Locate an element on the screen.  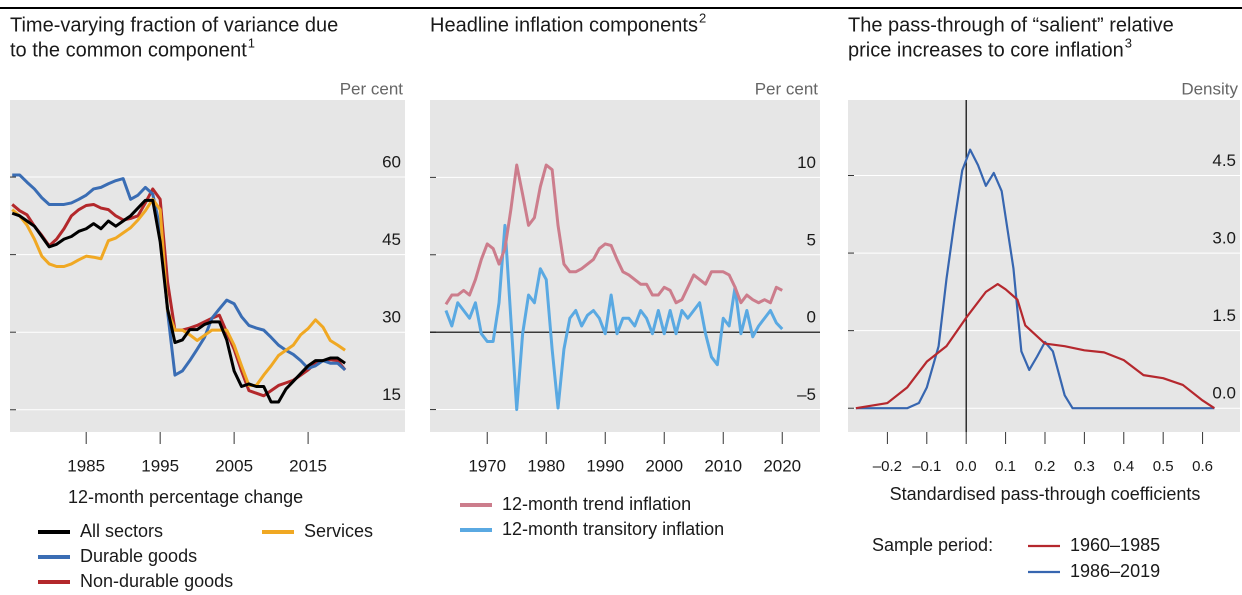
footnote-mark: 1 is located at coordinates (251, 42).